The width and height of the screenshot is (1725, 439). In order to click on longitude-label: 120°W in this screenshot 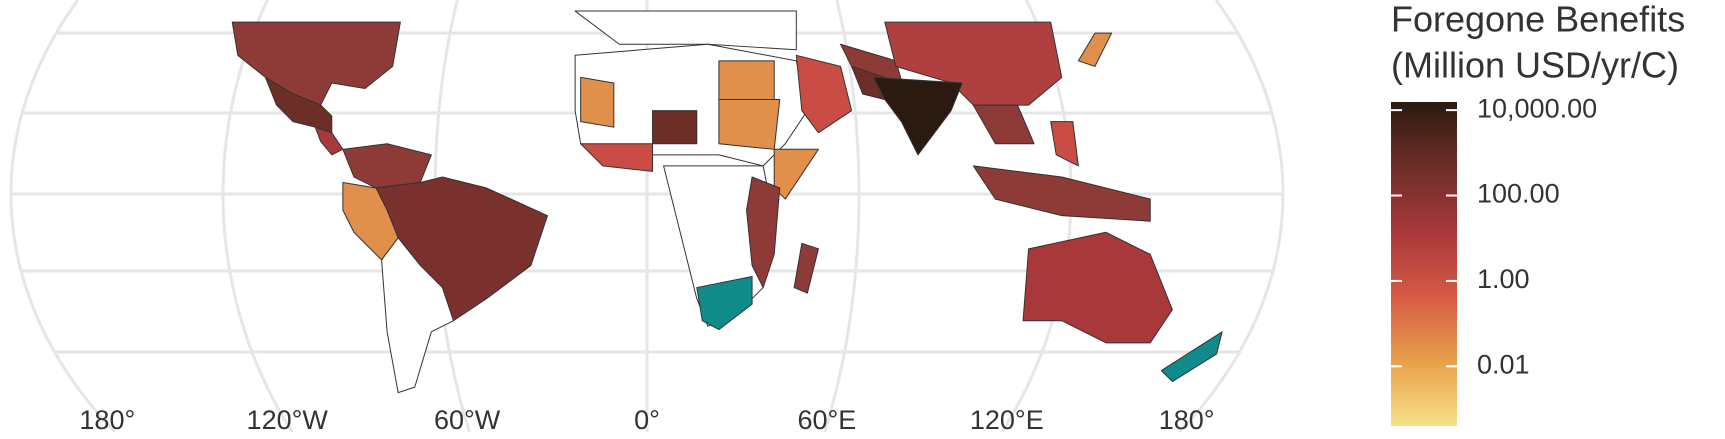, I will do `click(288, 420)`.